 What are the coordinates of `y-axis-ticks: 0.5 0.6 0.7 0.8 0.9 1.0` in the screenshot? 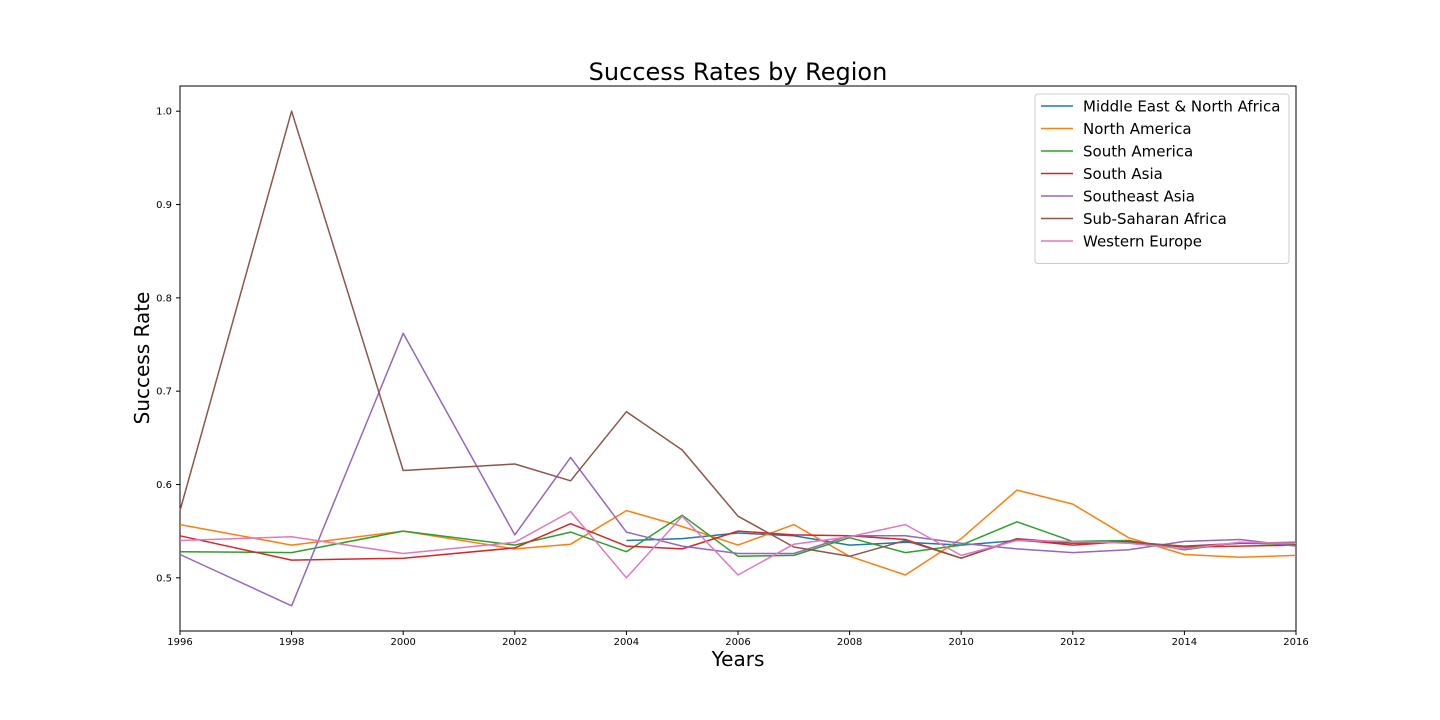 It's located at (168, 345).